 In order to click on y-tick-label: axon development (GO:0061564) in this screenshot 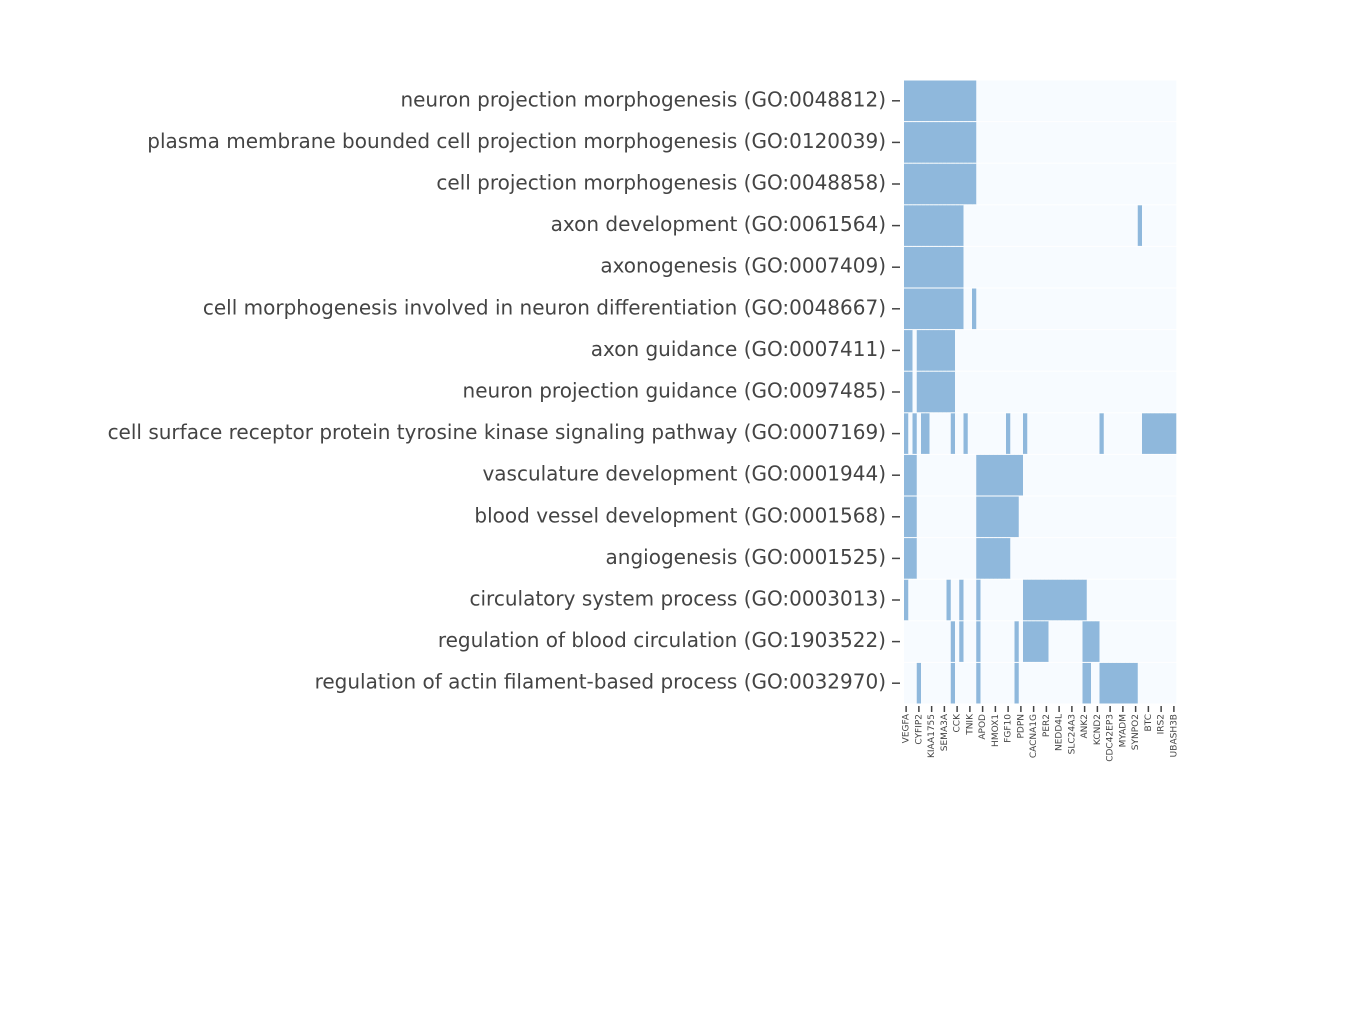, I will do `click(718, 224)`.